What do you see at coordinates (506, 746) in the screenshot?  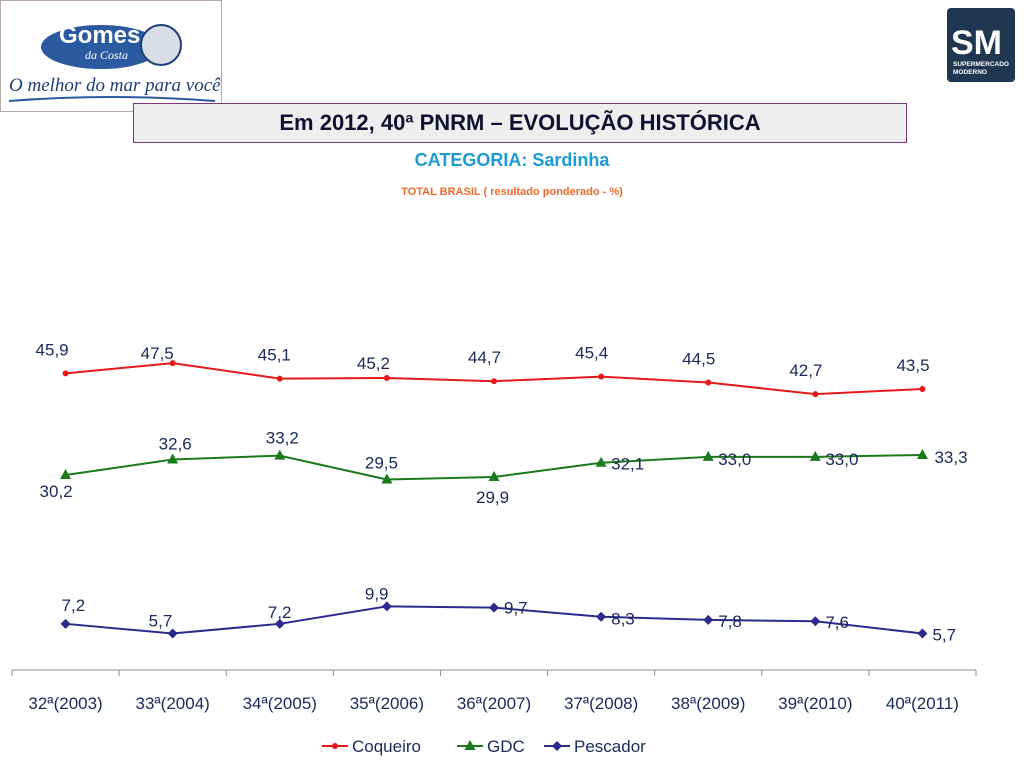 I see `legend-label-gdc: GDC` at bounding box center [506, 746].